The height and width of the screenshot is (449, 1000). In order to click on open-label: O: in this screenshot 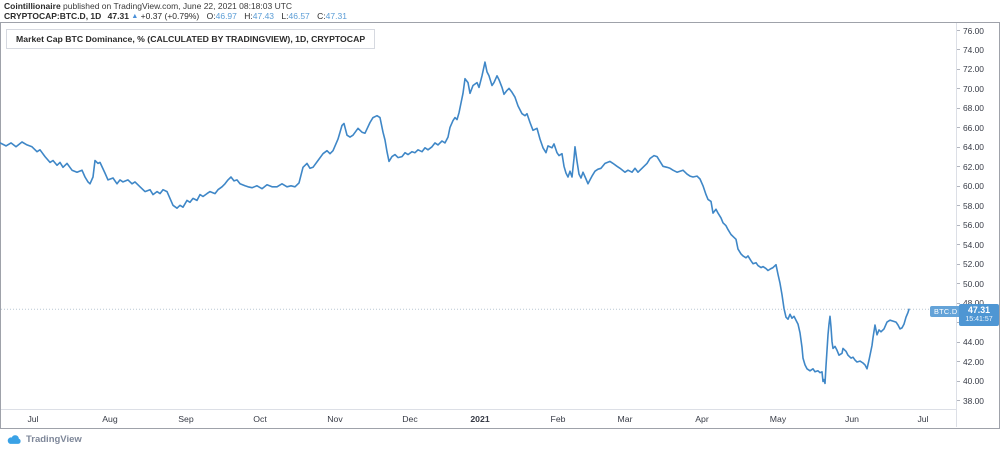, I will do `click(211, 16)`.